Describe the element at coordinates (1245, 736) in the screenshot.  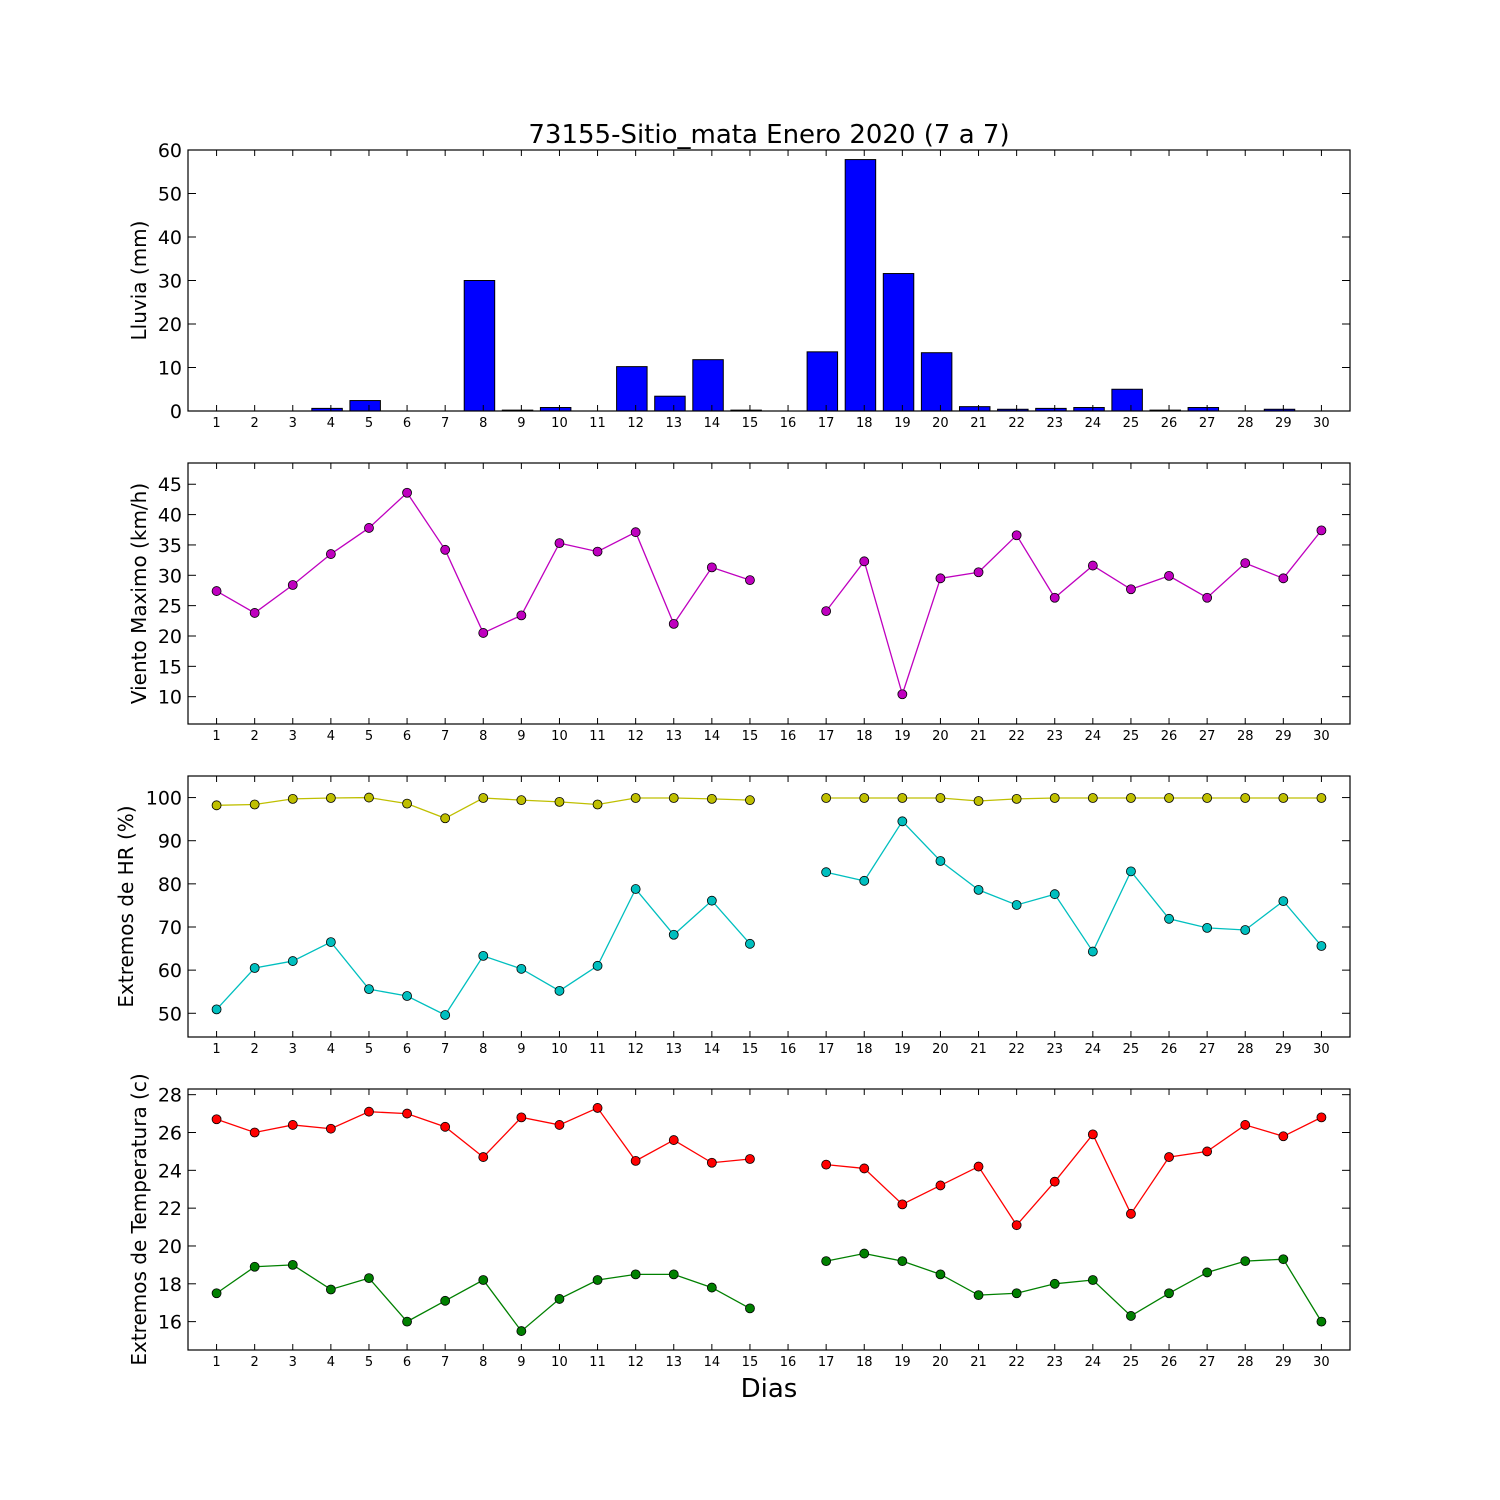
I see `x-tick-label: 28` at that location.